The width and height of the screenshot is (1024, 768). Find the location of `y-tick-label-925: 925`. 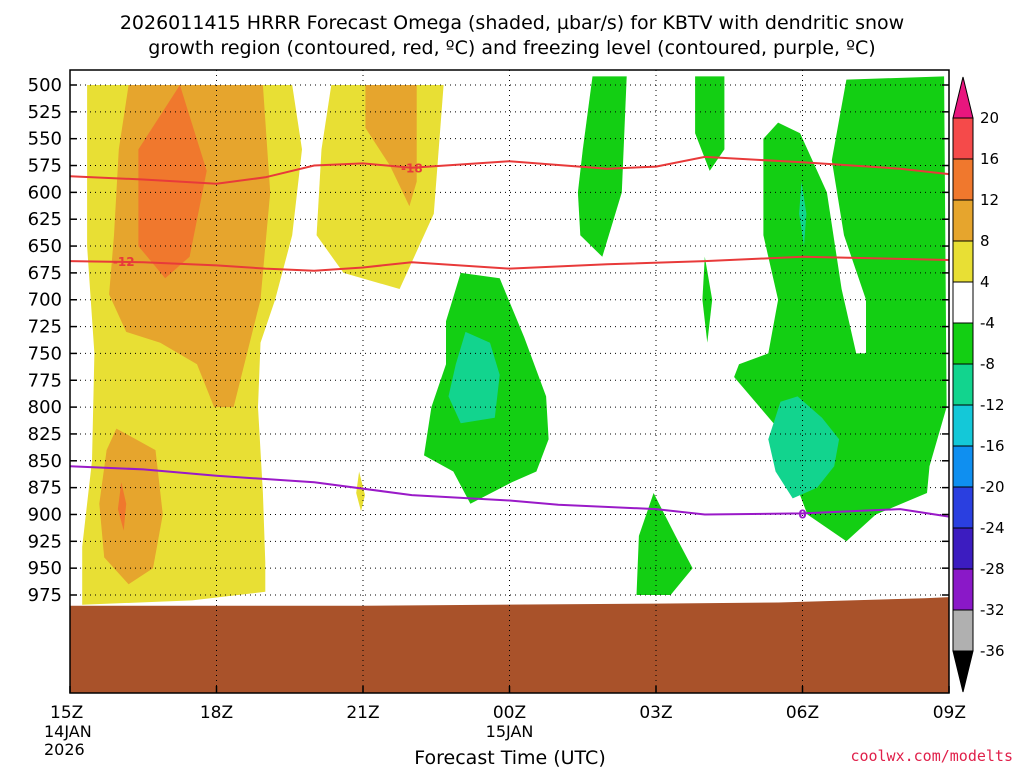

y-tick-label-925: 925 is located at coordinates (45, 541).